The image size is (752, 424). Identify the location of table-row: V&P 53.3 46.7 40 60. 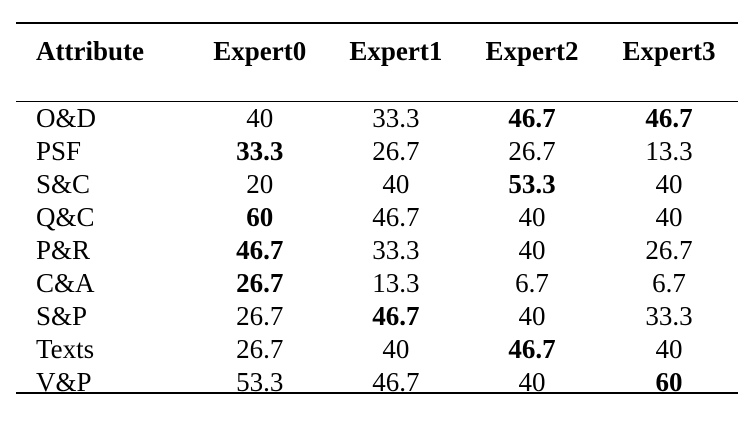
(377, 382).